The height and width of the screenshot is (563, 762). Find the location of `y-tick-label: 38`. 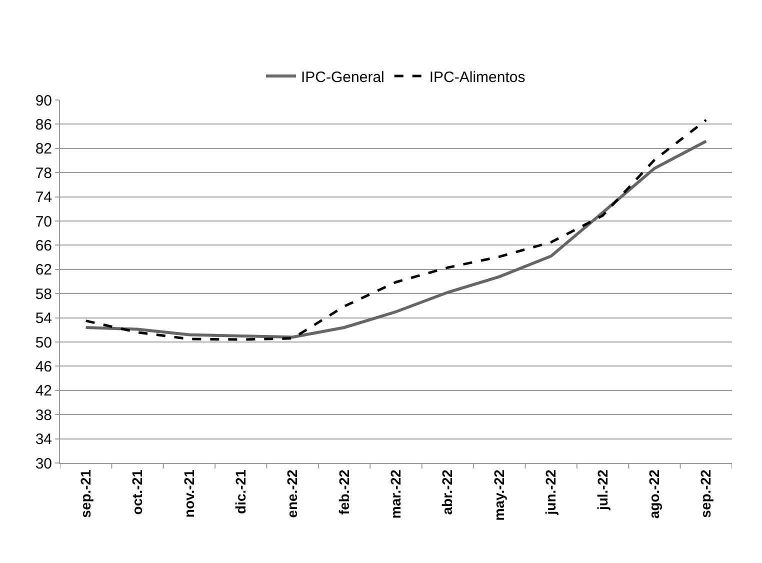

y-tick-label: 38 is located at coordinates (43, 415).